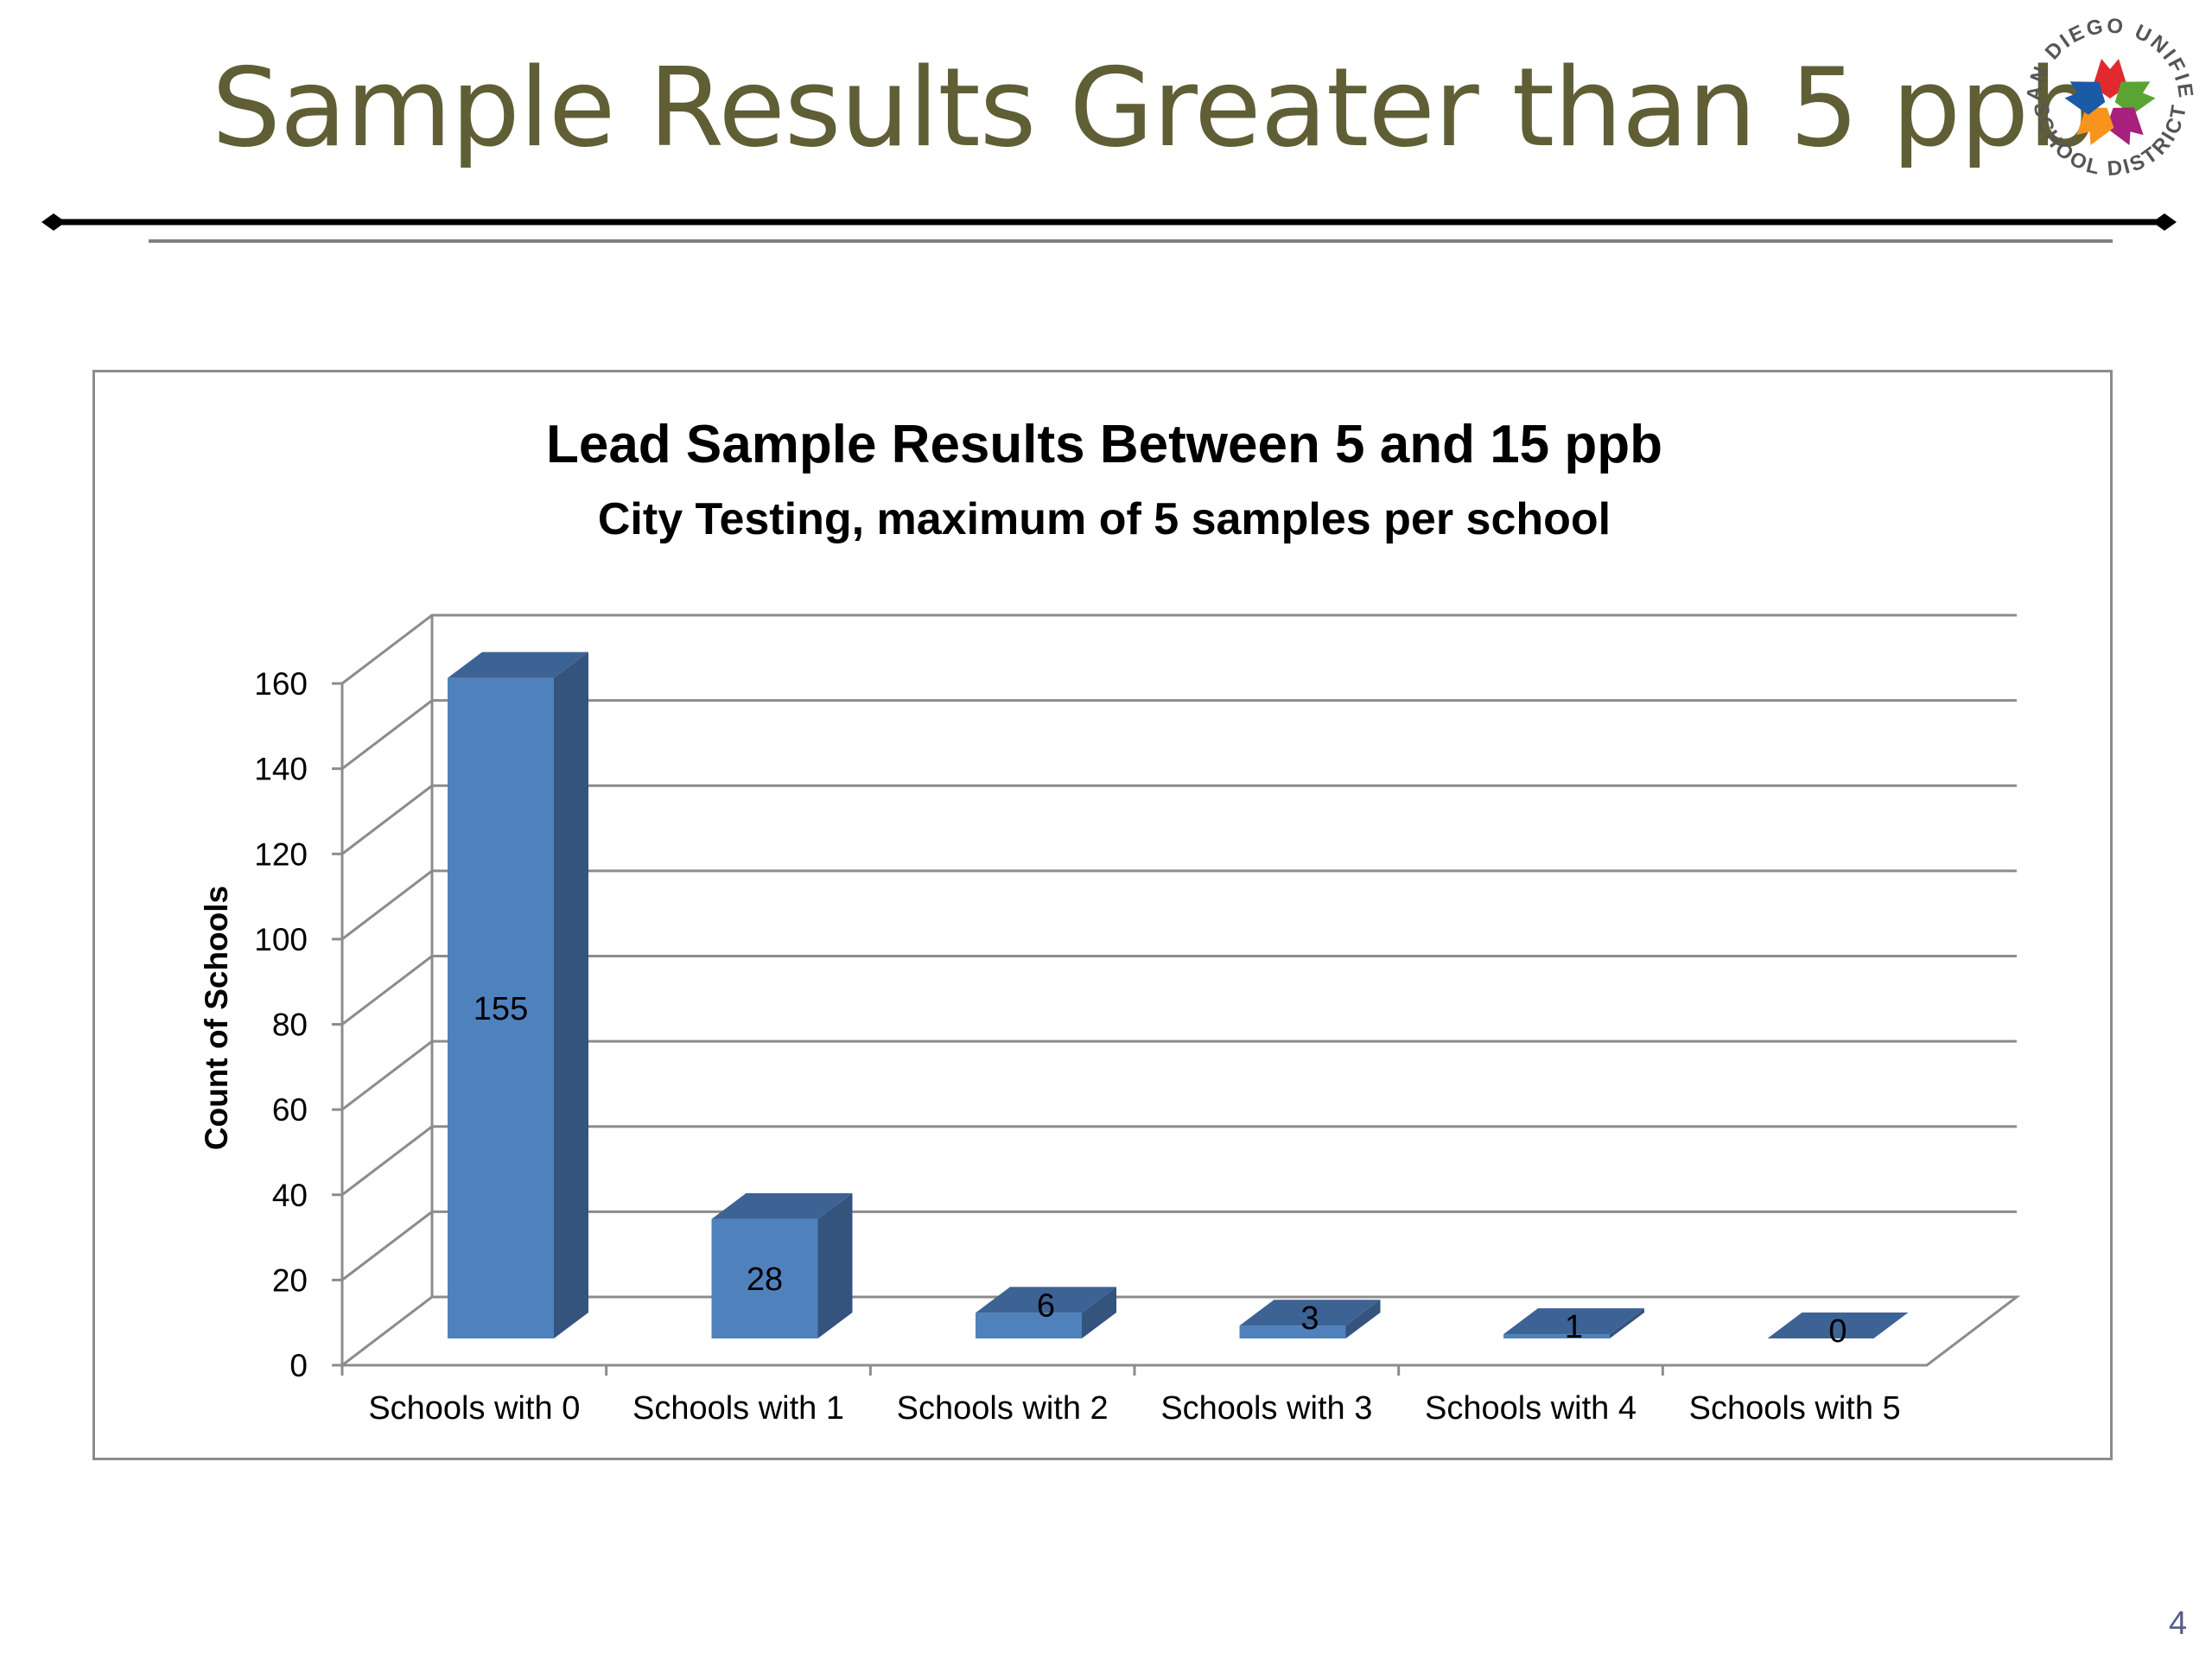 The height and width of the screenshot is (1659, 2212). I want to click on x-category-label: Schools with 4, so click(1531, 1408).